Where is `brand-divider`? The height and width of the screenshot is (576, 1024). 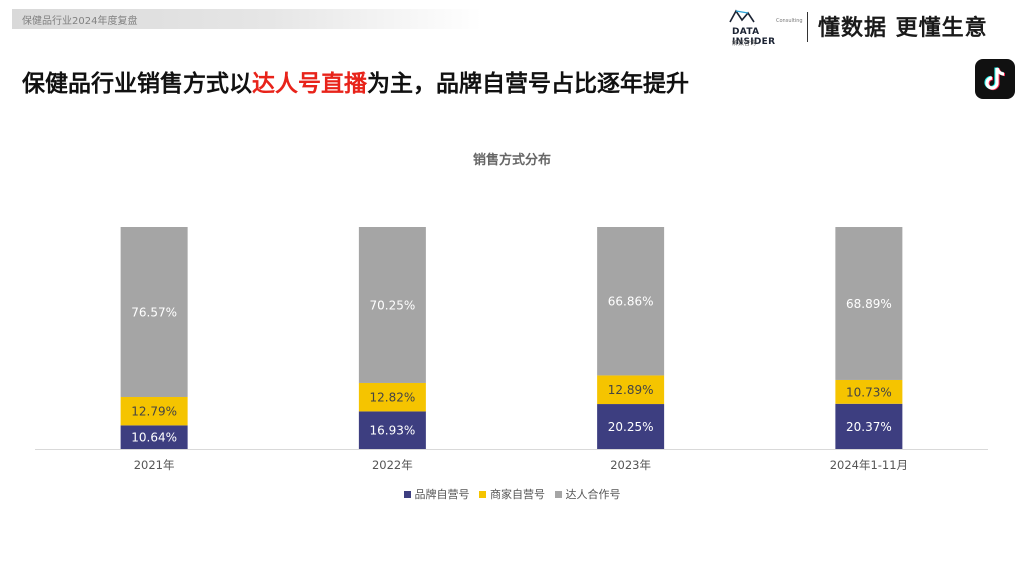 brand-divider is located at coordinates (807, 27).